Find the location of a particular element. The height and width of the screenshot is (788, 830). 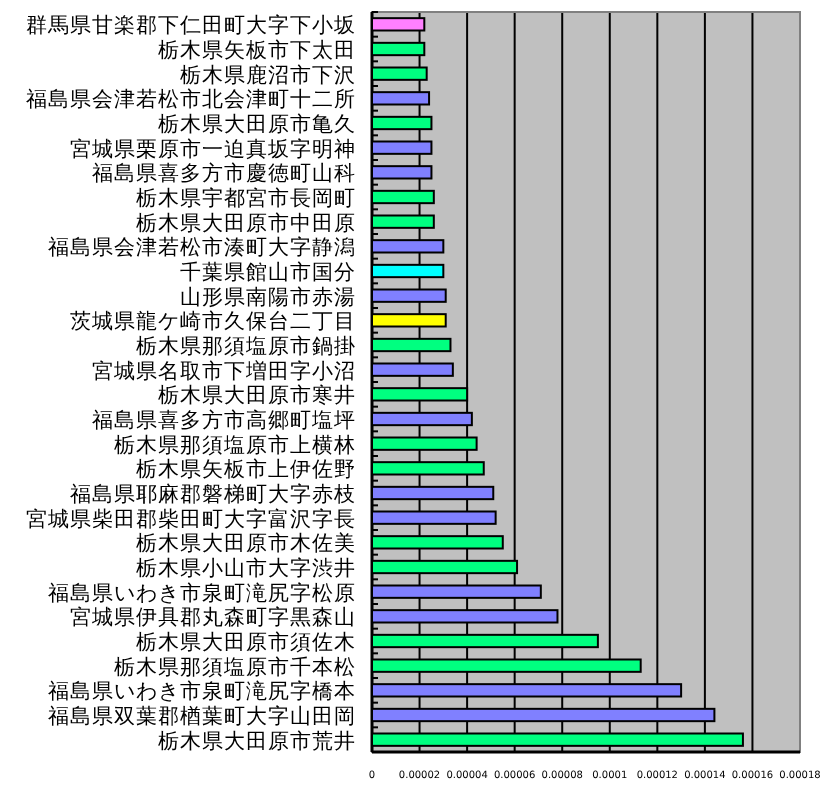

y-tick-label: 山形県南陽市赤湯 is located at coordinates (268, 296).